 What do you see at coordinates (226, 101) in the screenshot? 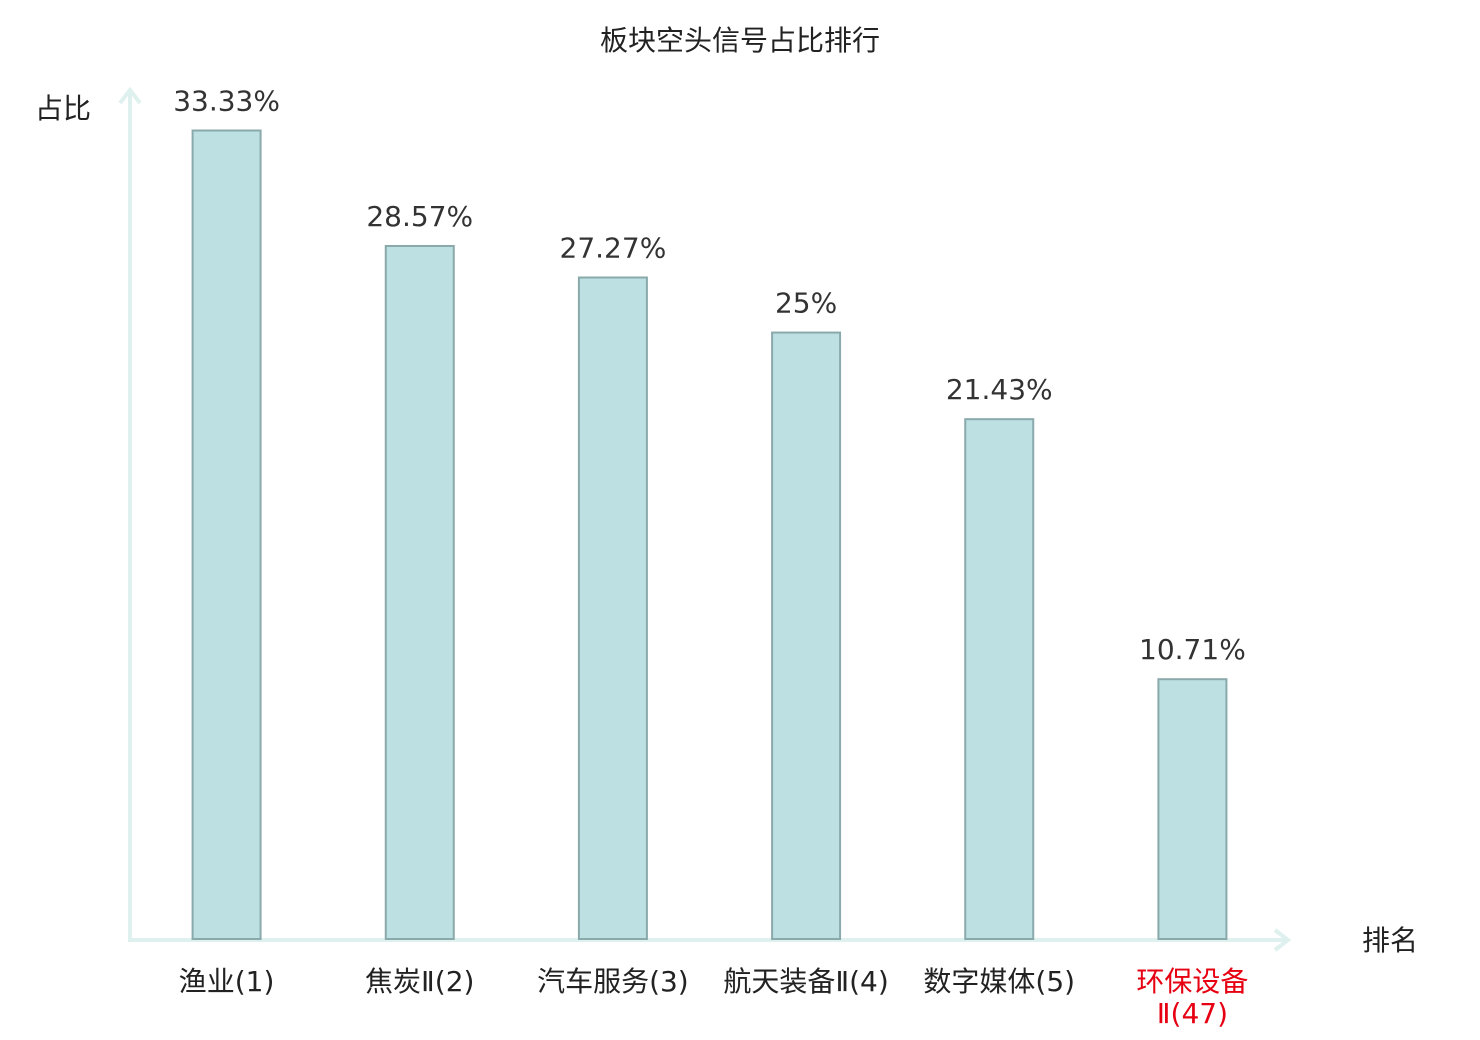
I see `value-label: 33.33%` at bounding box center [226, 101].